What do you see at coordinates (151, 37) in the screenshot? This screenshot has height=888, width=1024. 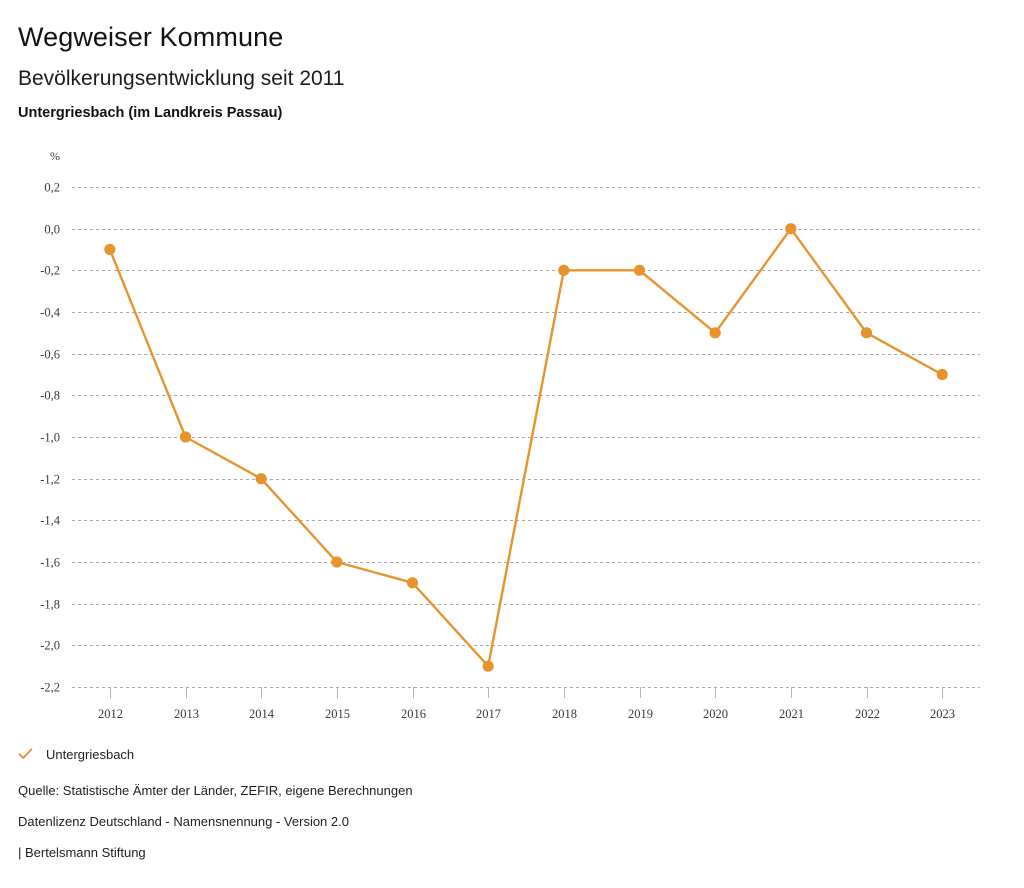 I see `page-title: Wegweiser Kommune` at bounding box center [151, 37].